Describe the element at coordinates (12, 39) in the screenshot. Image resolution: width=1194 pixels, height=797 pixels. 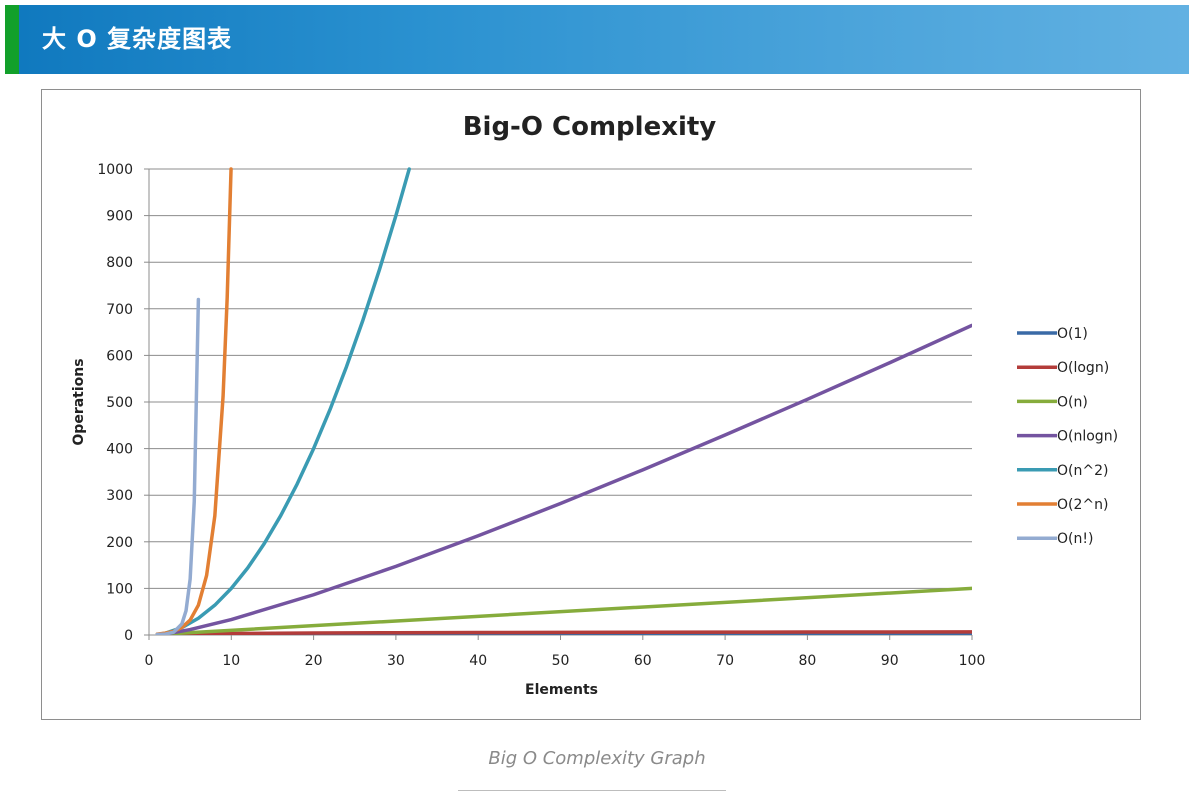
I see `header-accent-bar` at that location.